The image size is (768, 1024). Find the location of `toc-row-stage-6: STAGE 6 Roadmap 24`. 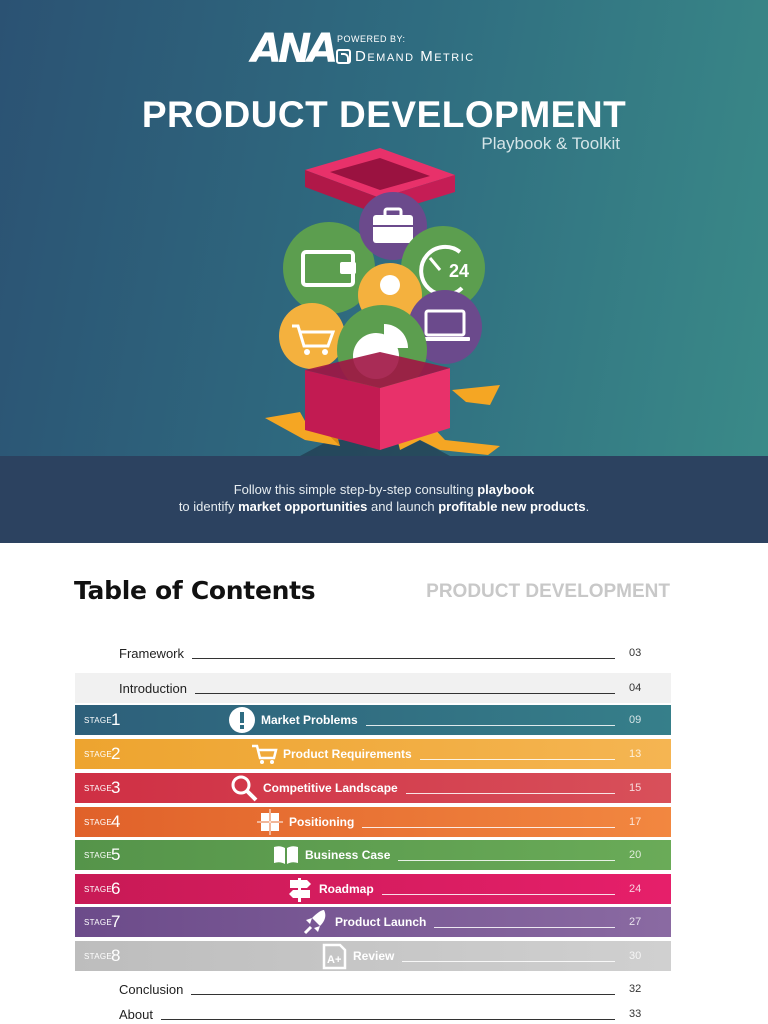

toc-row-stage-6: STAGE 6 Roadmap 24 is located at coordinates (373, 889).